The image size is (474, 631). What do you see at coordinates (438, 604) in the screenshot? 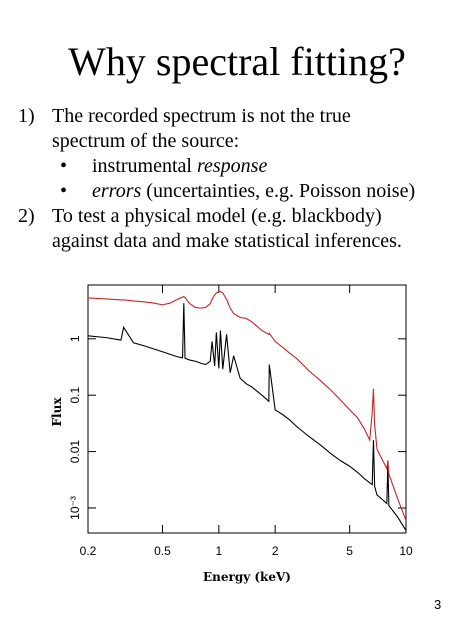
I see `page-number: 3` at bounding box center [438, 604].